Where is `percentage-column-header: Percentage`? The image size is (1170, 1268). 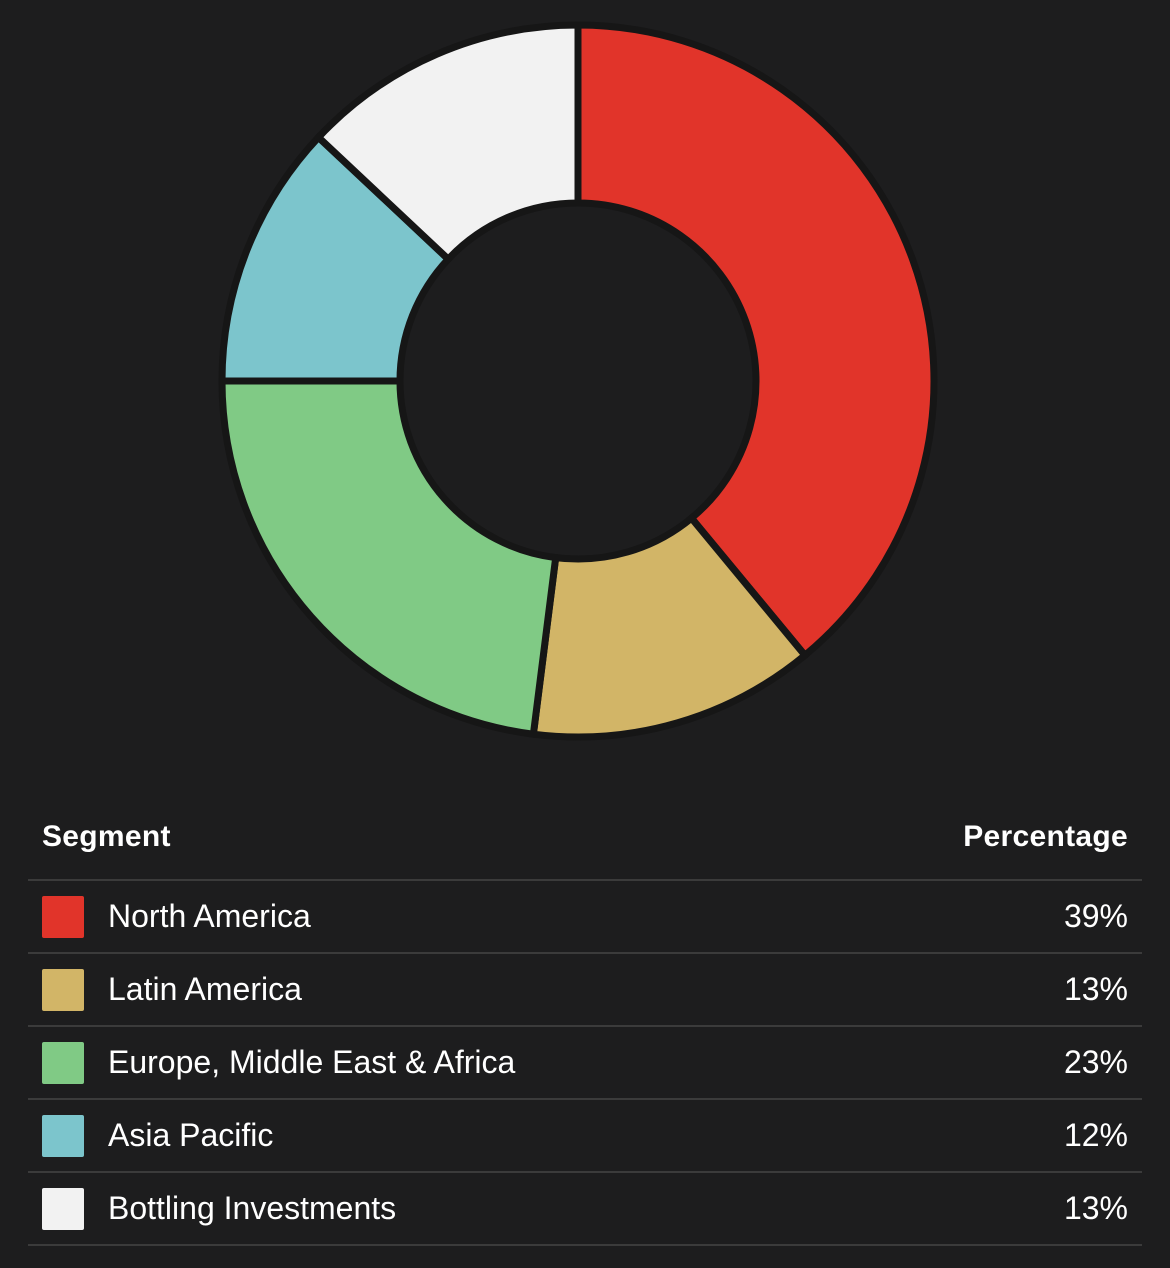
percentage-column-header: Percentage is located at coordinates (1045, 836).